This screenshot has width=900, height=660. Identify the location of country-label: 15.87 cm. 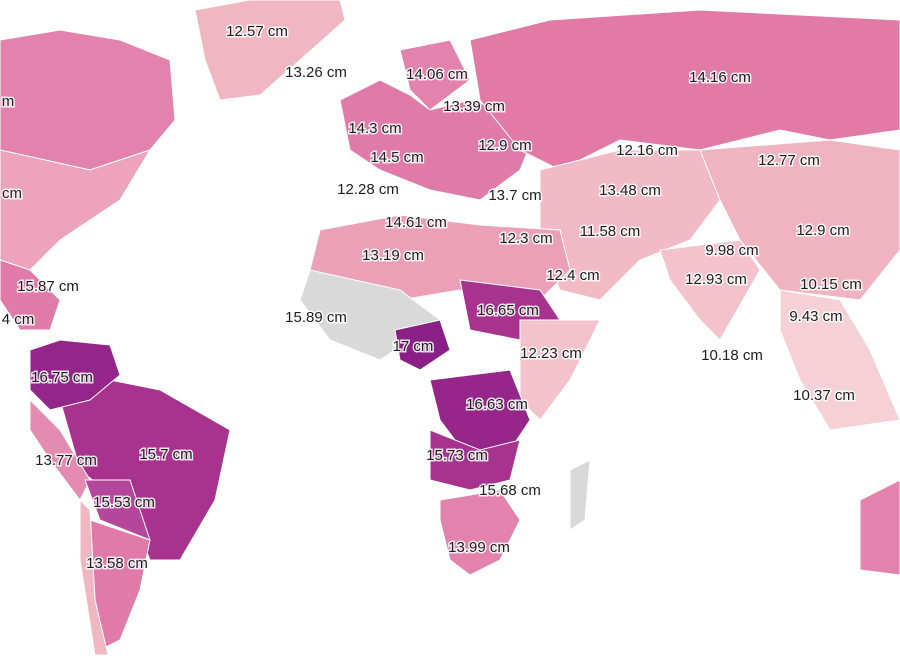
(48, 286).